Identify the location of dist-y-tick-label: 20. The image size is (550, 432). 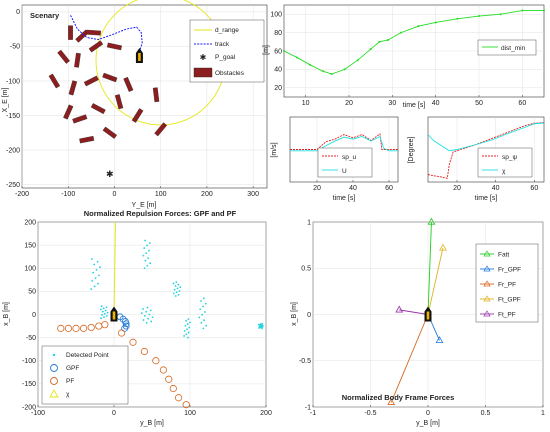
(278, 88).